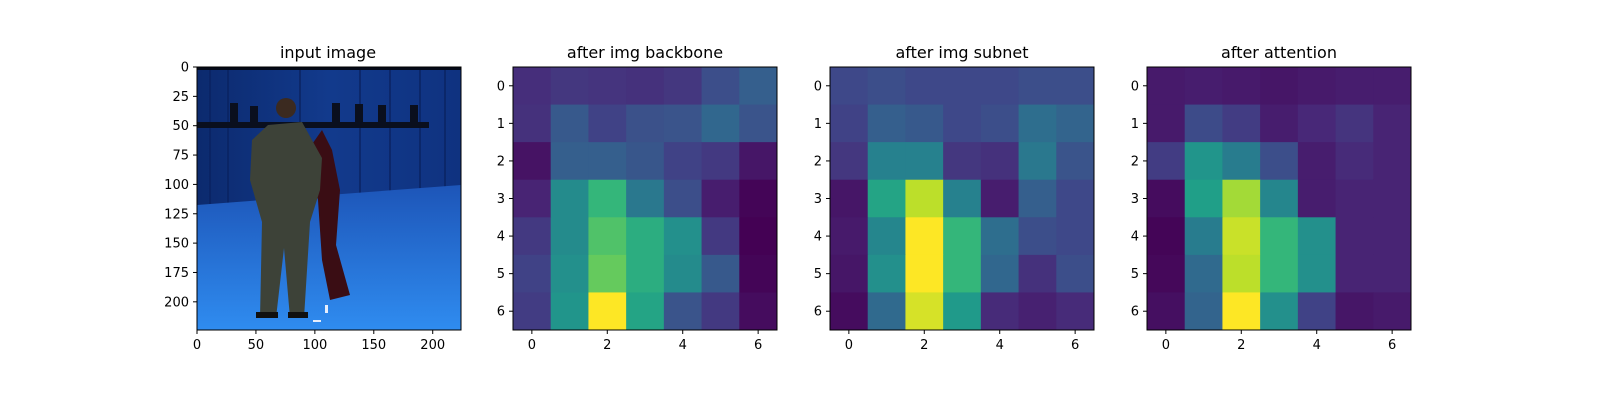 The height and width of the screenshot is (400, 1600). What do you see at coordinates (176, 214) in the screenshot?
I see `y-tick-label: 125` at bounding box center [176, 214].